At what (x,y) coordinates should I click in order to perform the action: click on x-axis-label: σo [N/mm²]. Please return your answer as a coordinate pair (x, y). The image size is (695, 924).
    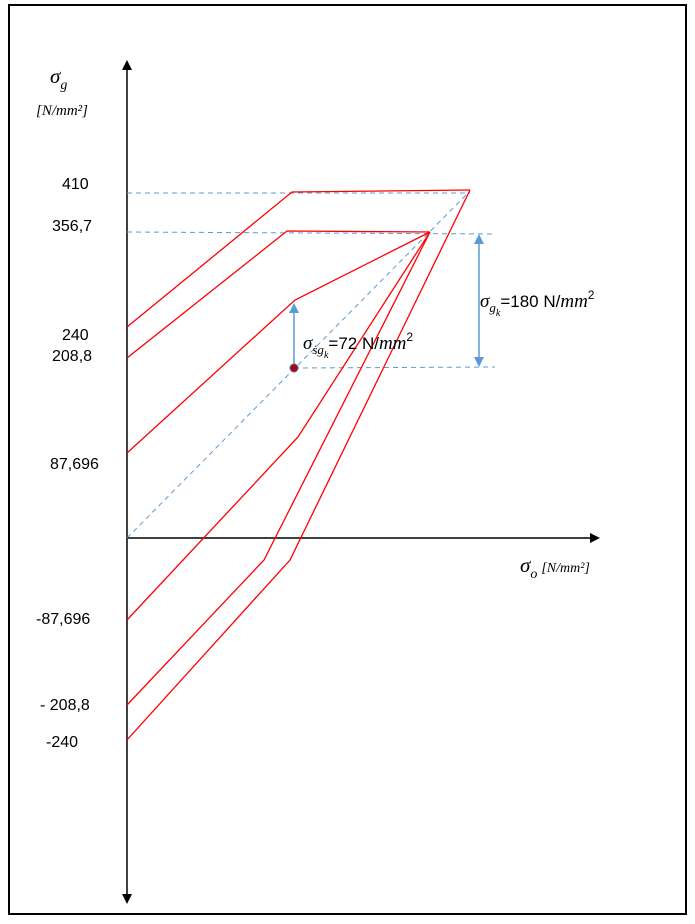
    Looking at the image, I should click on (555, 567).